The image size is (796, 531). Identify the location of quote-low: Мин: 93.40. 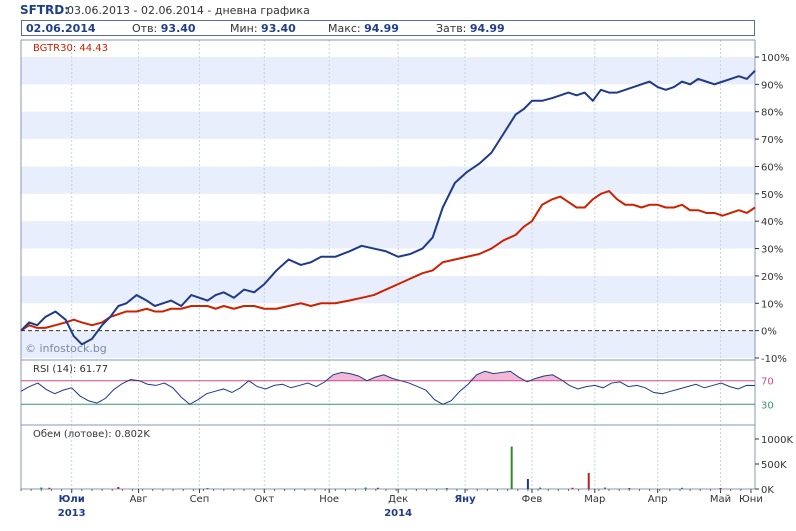
(263, 28).